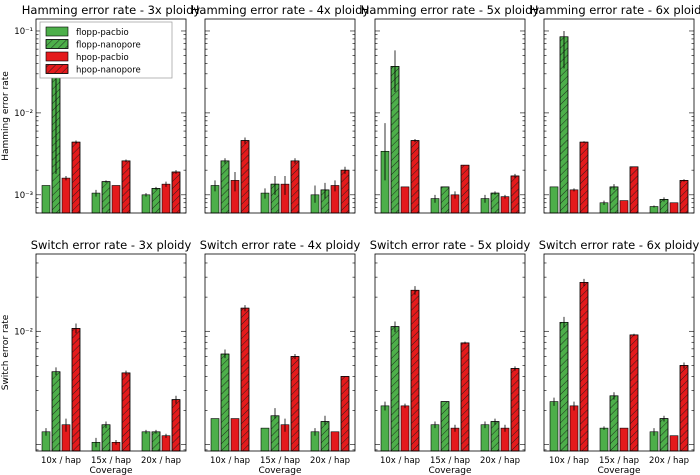 The width and height of the screenshot is (700, 475). What do you see at coordinates (23, 32) in the screenshot?
I see `y-tick-label: 10⁻¹` at bounding box center [23, 32].